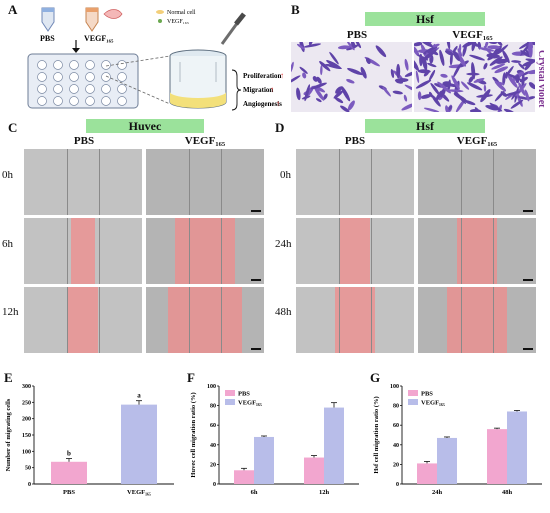  Describe the element at coordinates (537, 83) in the screenshot. I see `crystal-violet-side-label: Crystal violet` at that location.